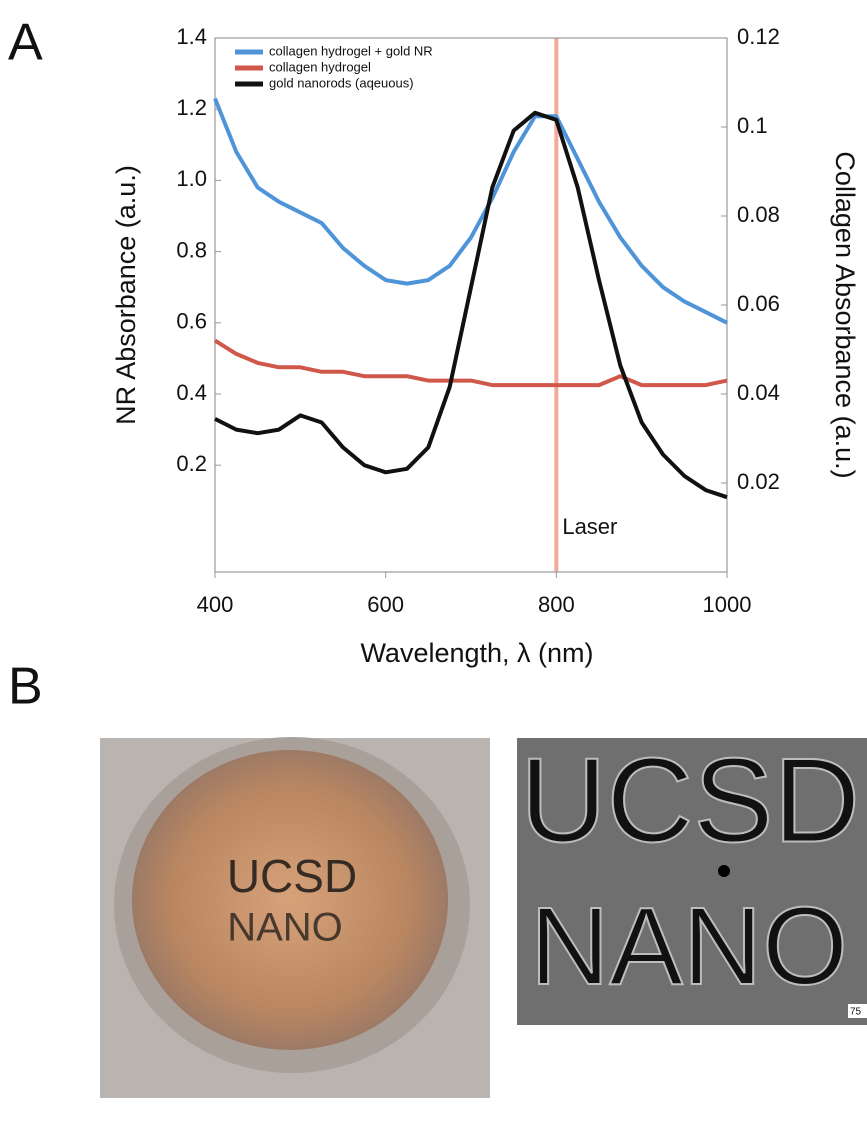 The width and height of the screenshot is (867, 1123). What do you see at coordinates (191, 36) in the screenshot?
I see `y-tick-label: 1.4` at bounding box center [191, 36].